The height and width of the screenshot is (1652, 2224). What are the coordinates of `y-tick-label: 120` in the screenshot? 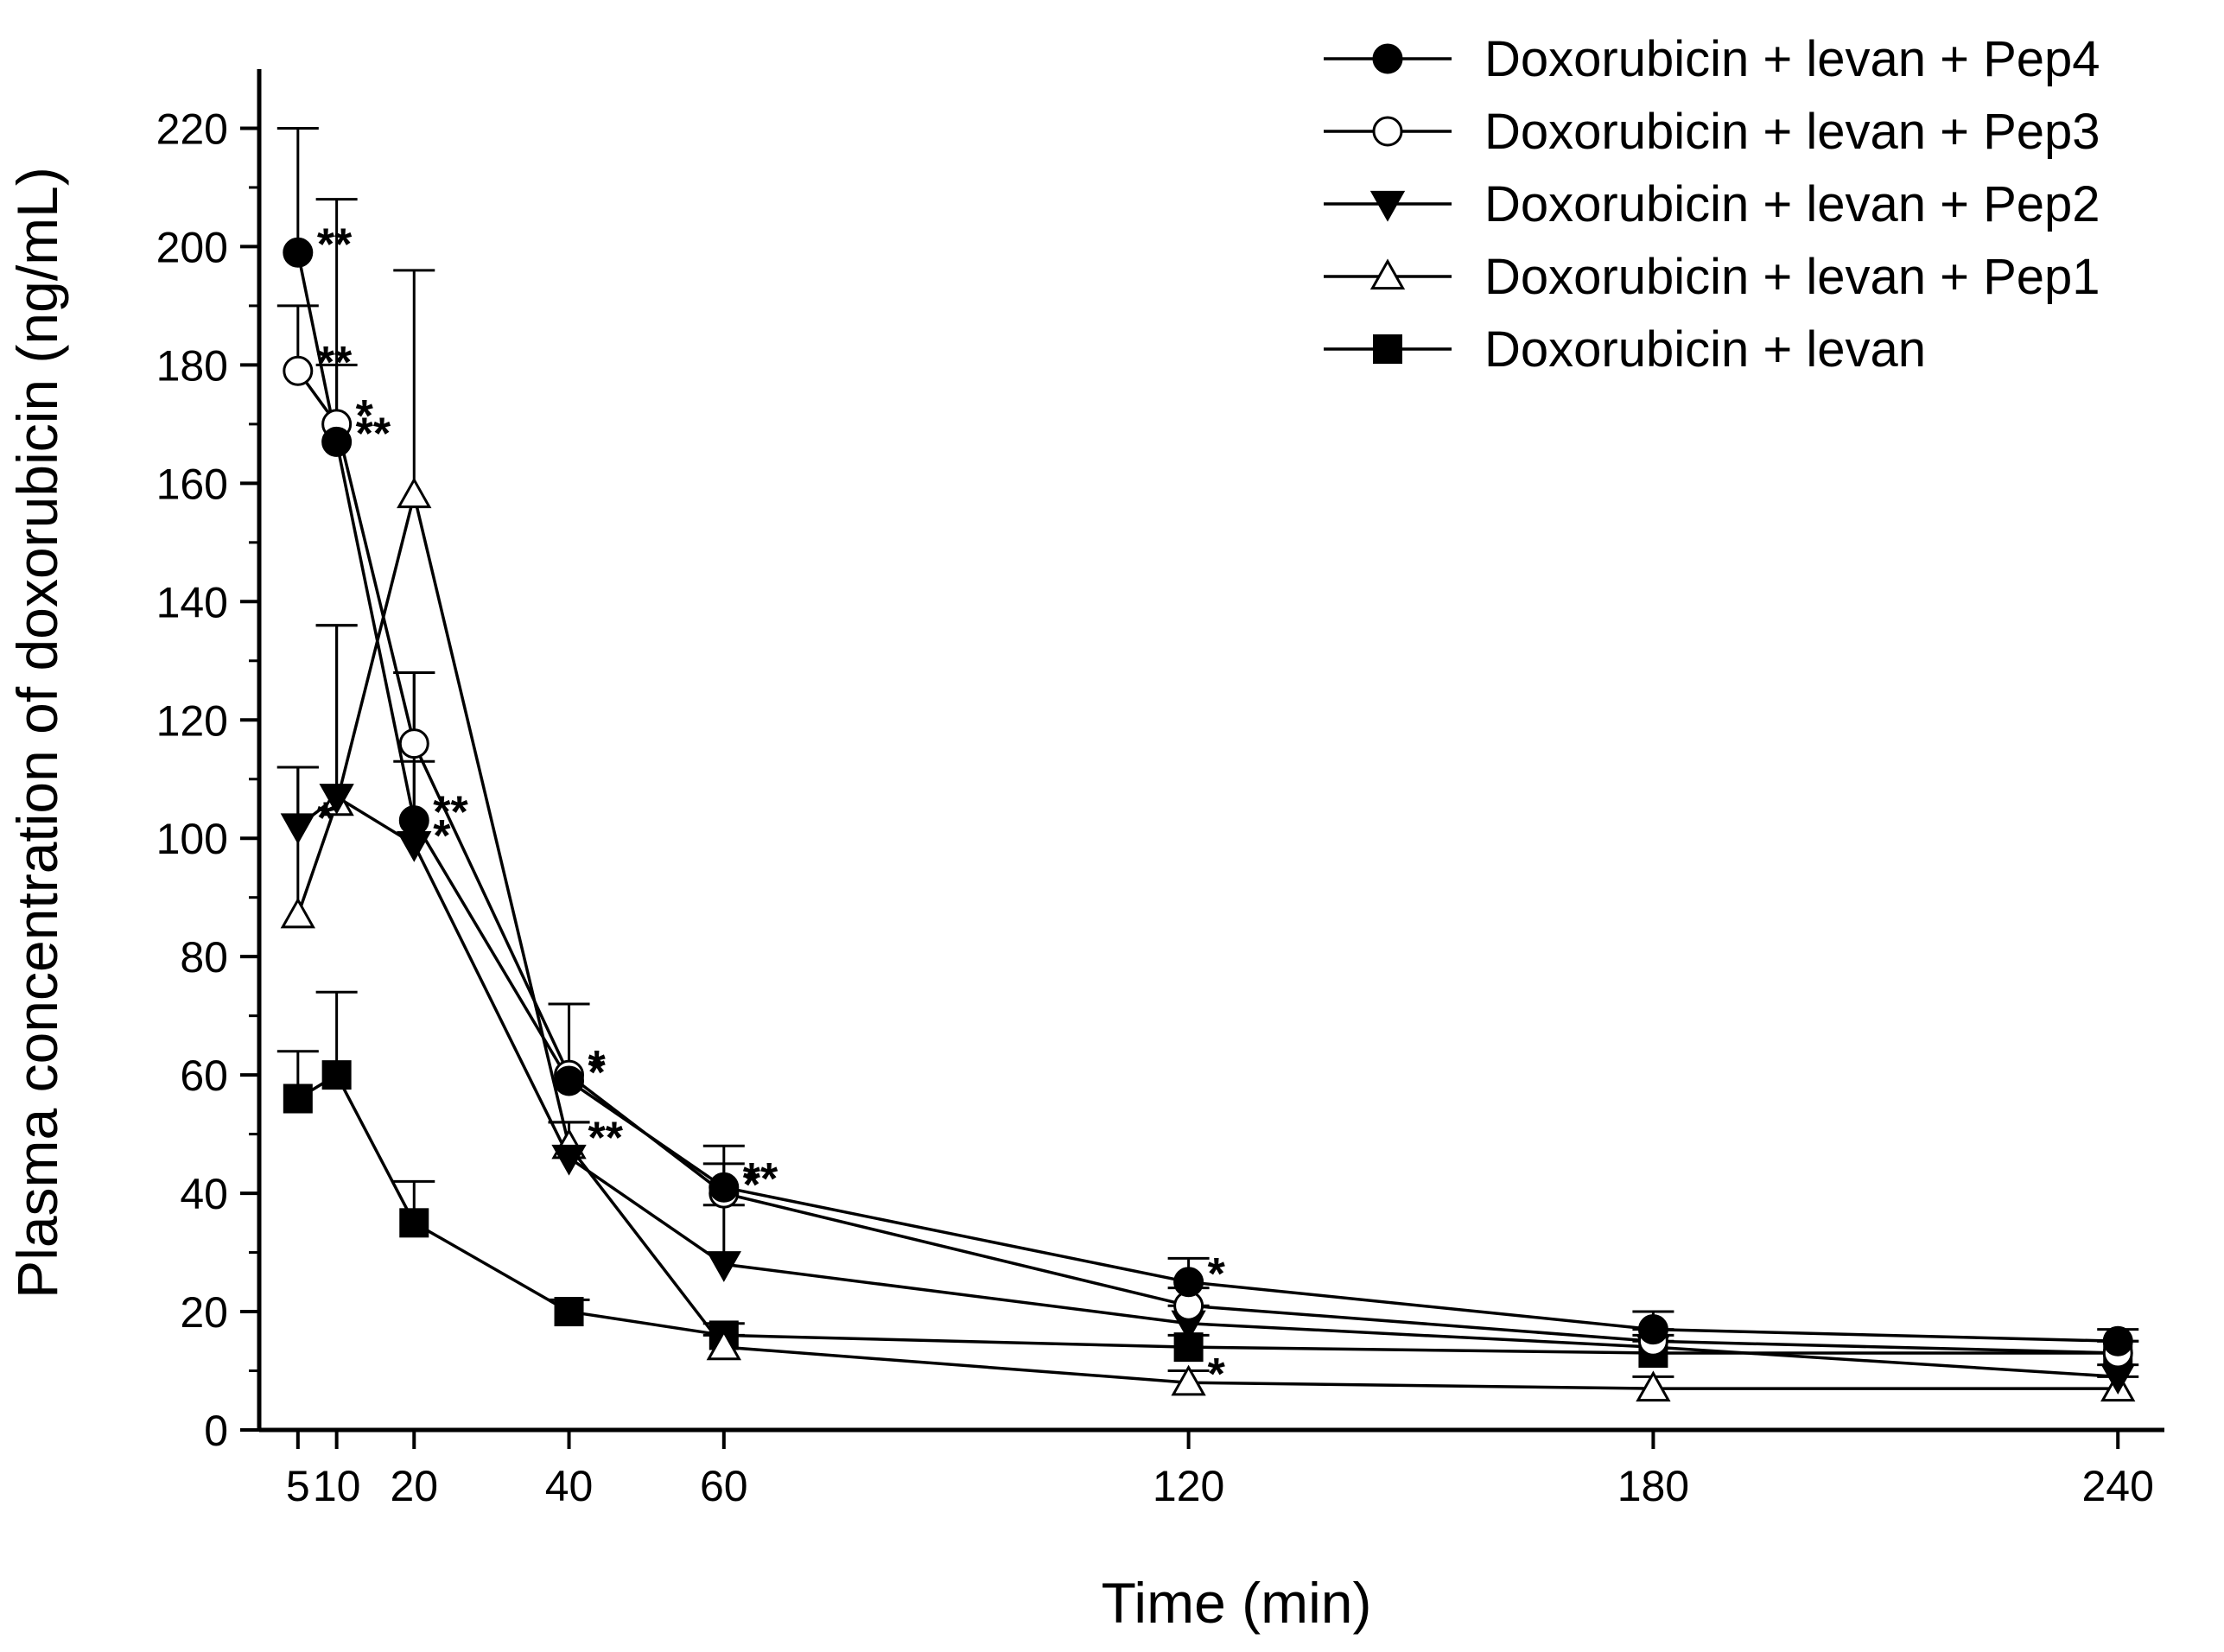 It's located at (192, 720).